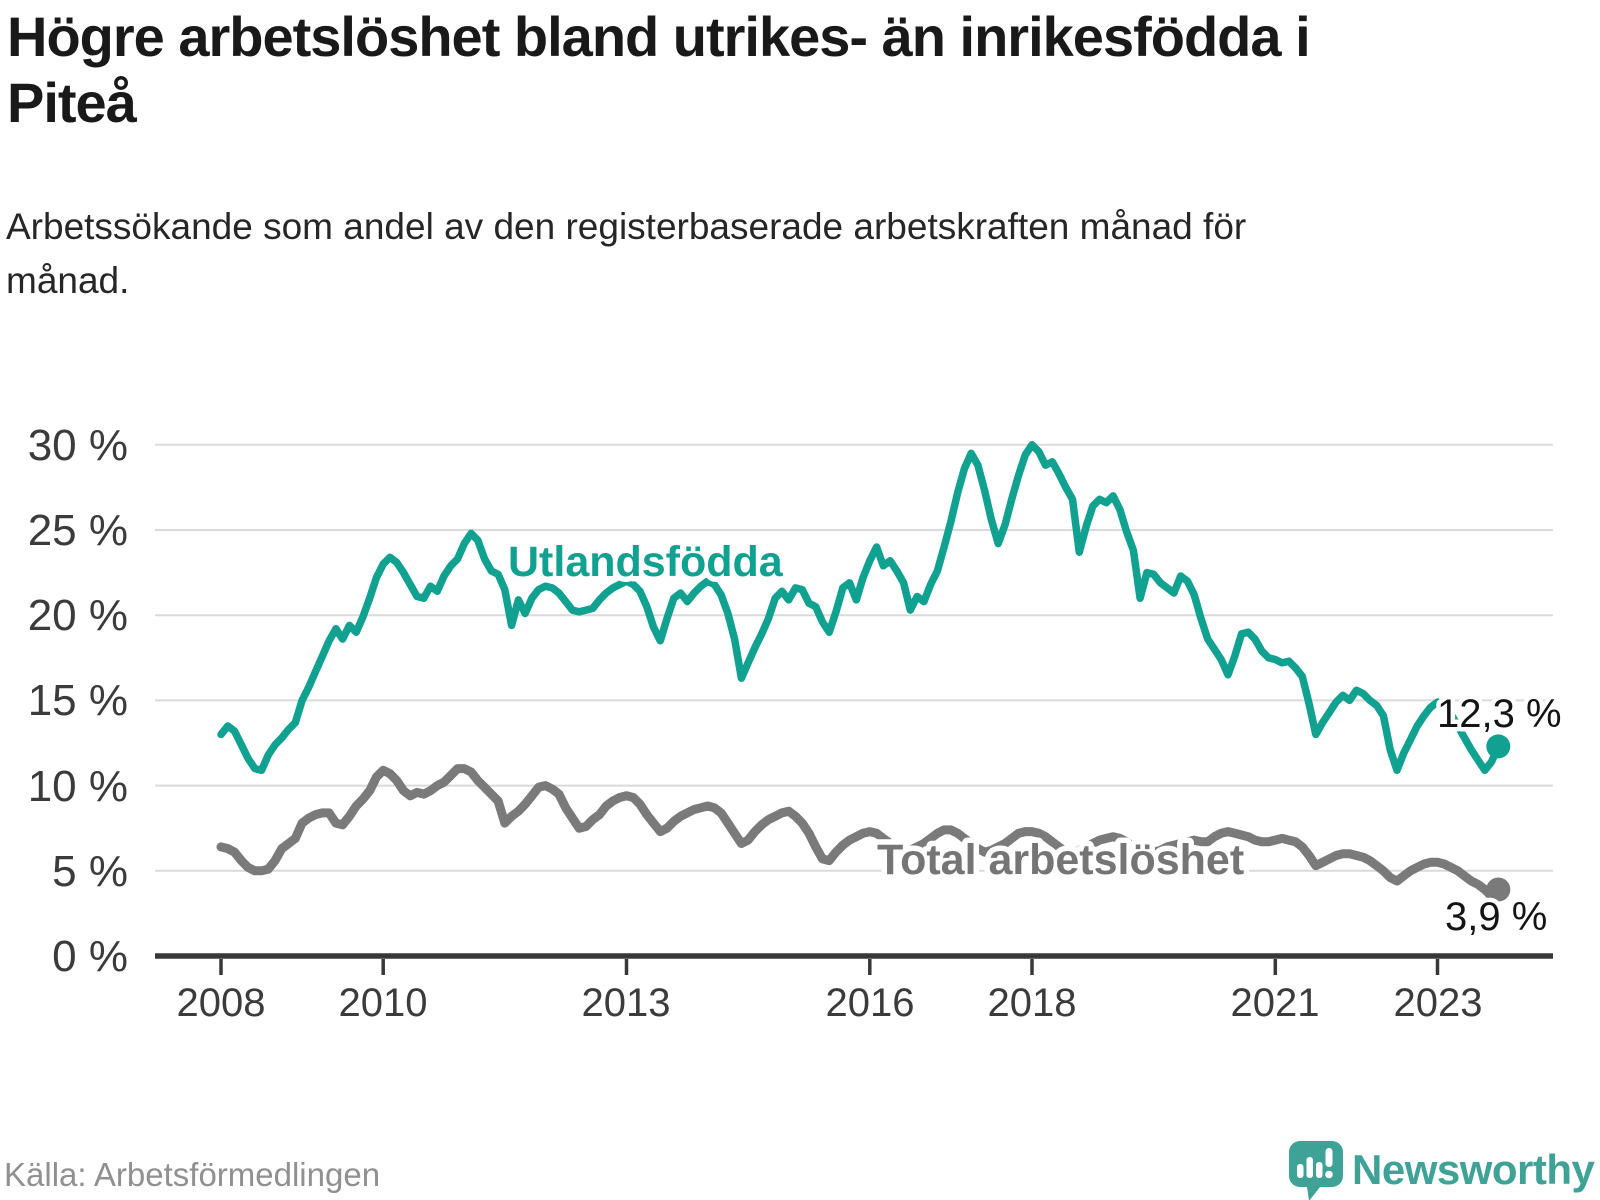 The image size is (1600, 1200). I want to click on newsworthy-logo-icon, so click(1316, 1170).